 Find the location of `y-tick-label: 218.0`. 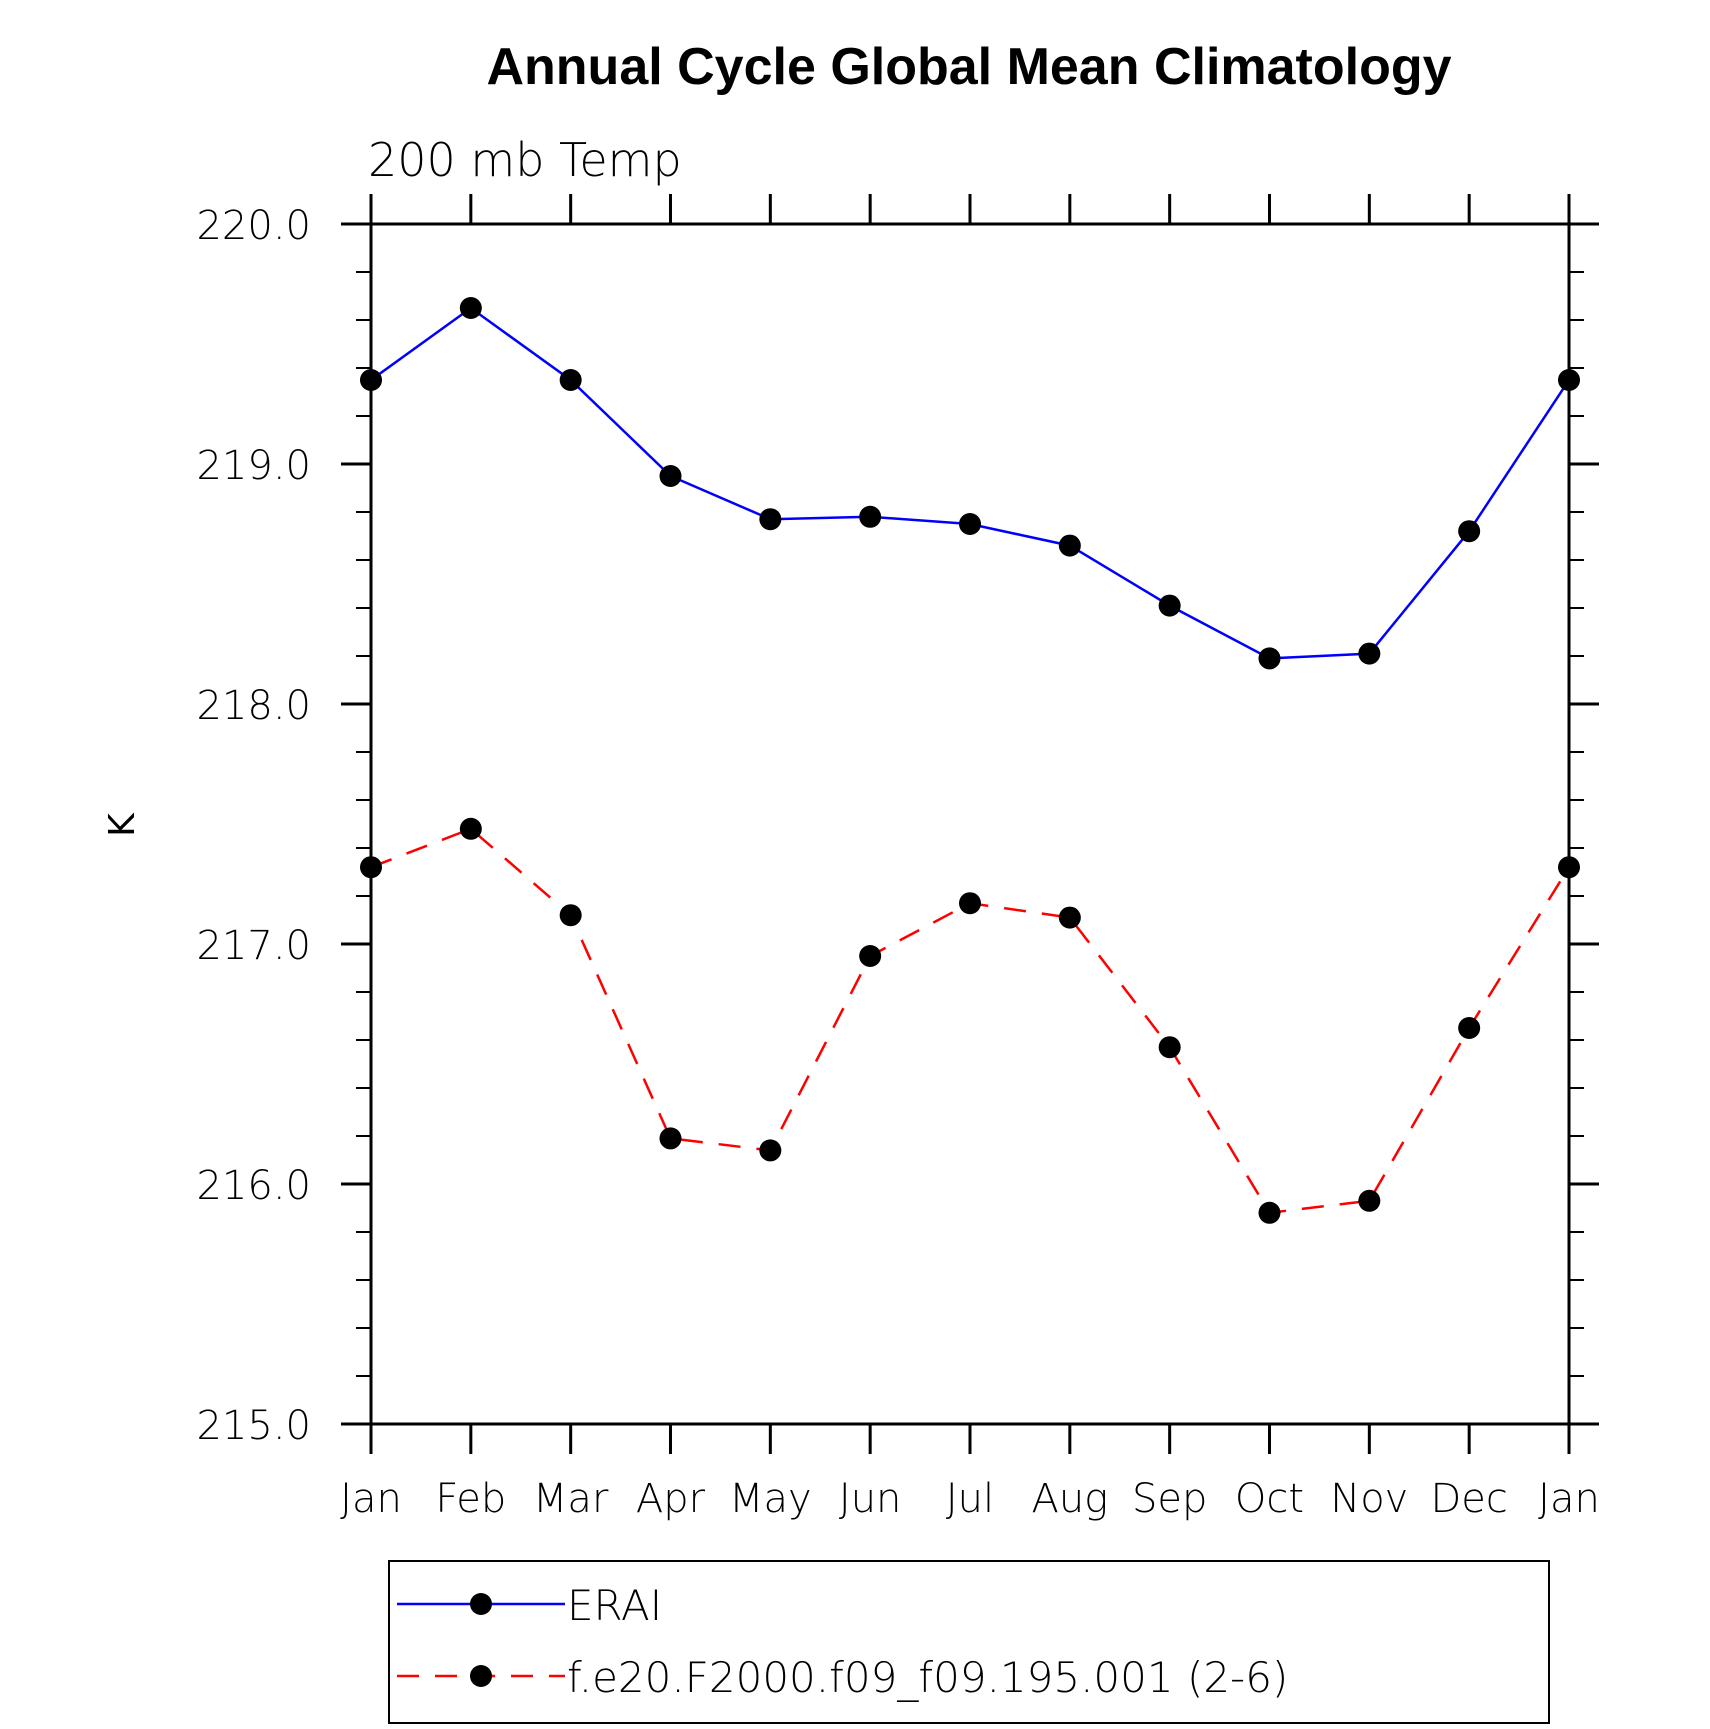

y-tick-label: 218.0 is located at coordinates (253, 706).